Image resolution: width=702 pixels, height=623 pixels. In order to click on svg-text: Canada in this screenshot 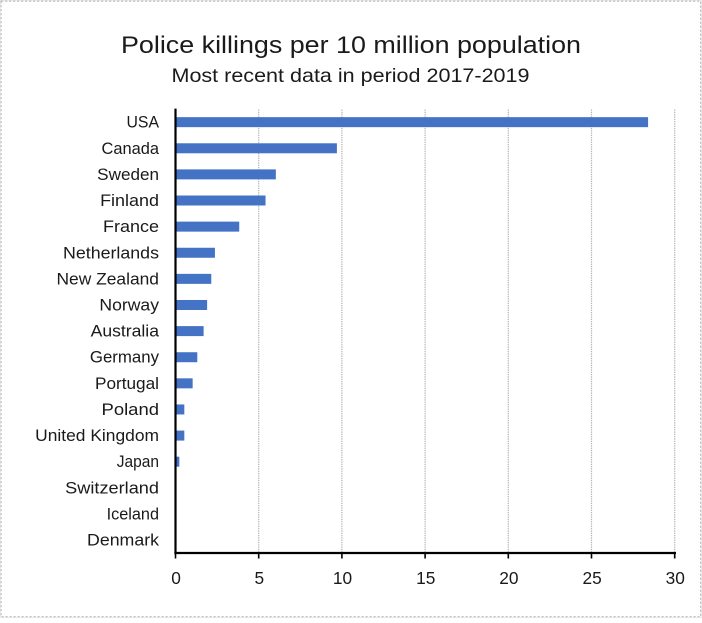, I will do `click(131, 148)`.